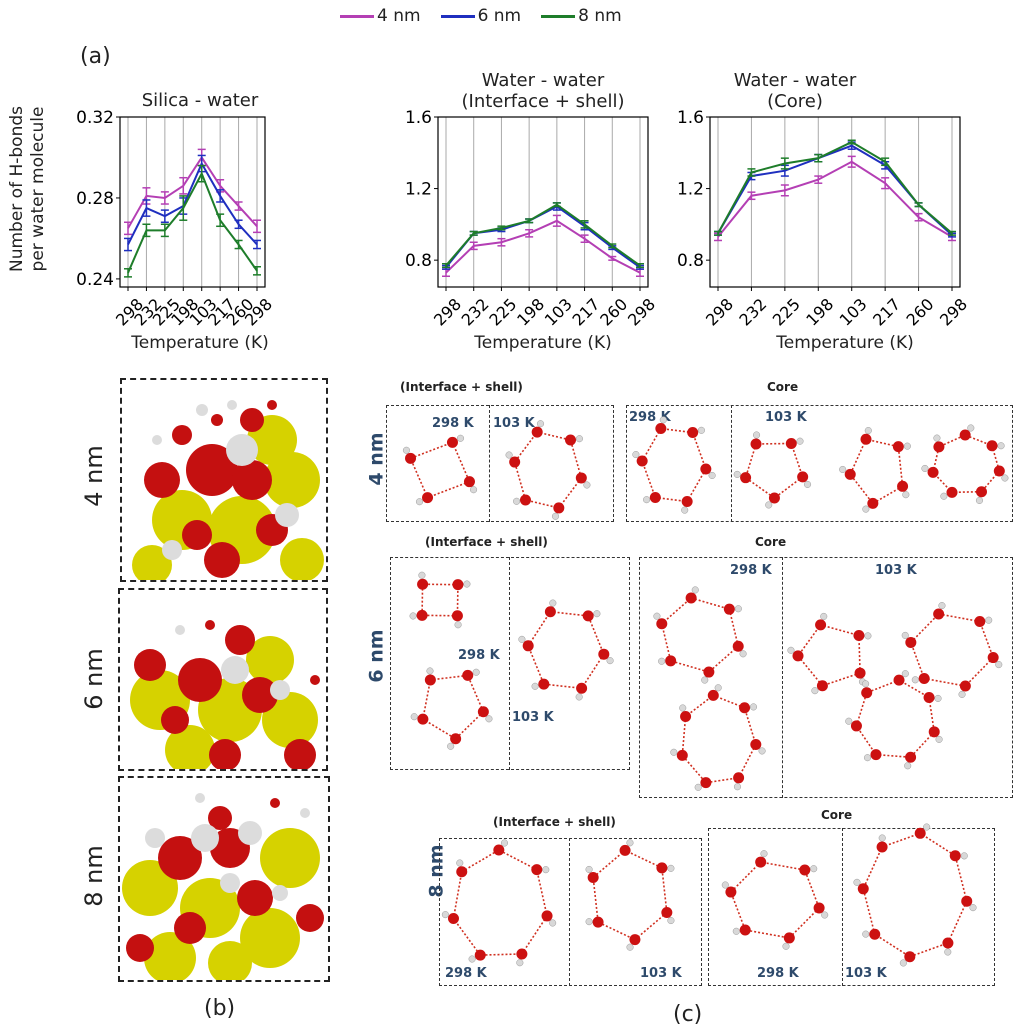  Describe the element at coordinates (500, 463) in the screenshot. I see `box-4nm-interface` at that location.